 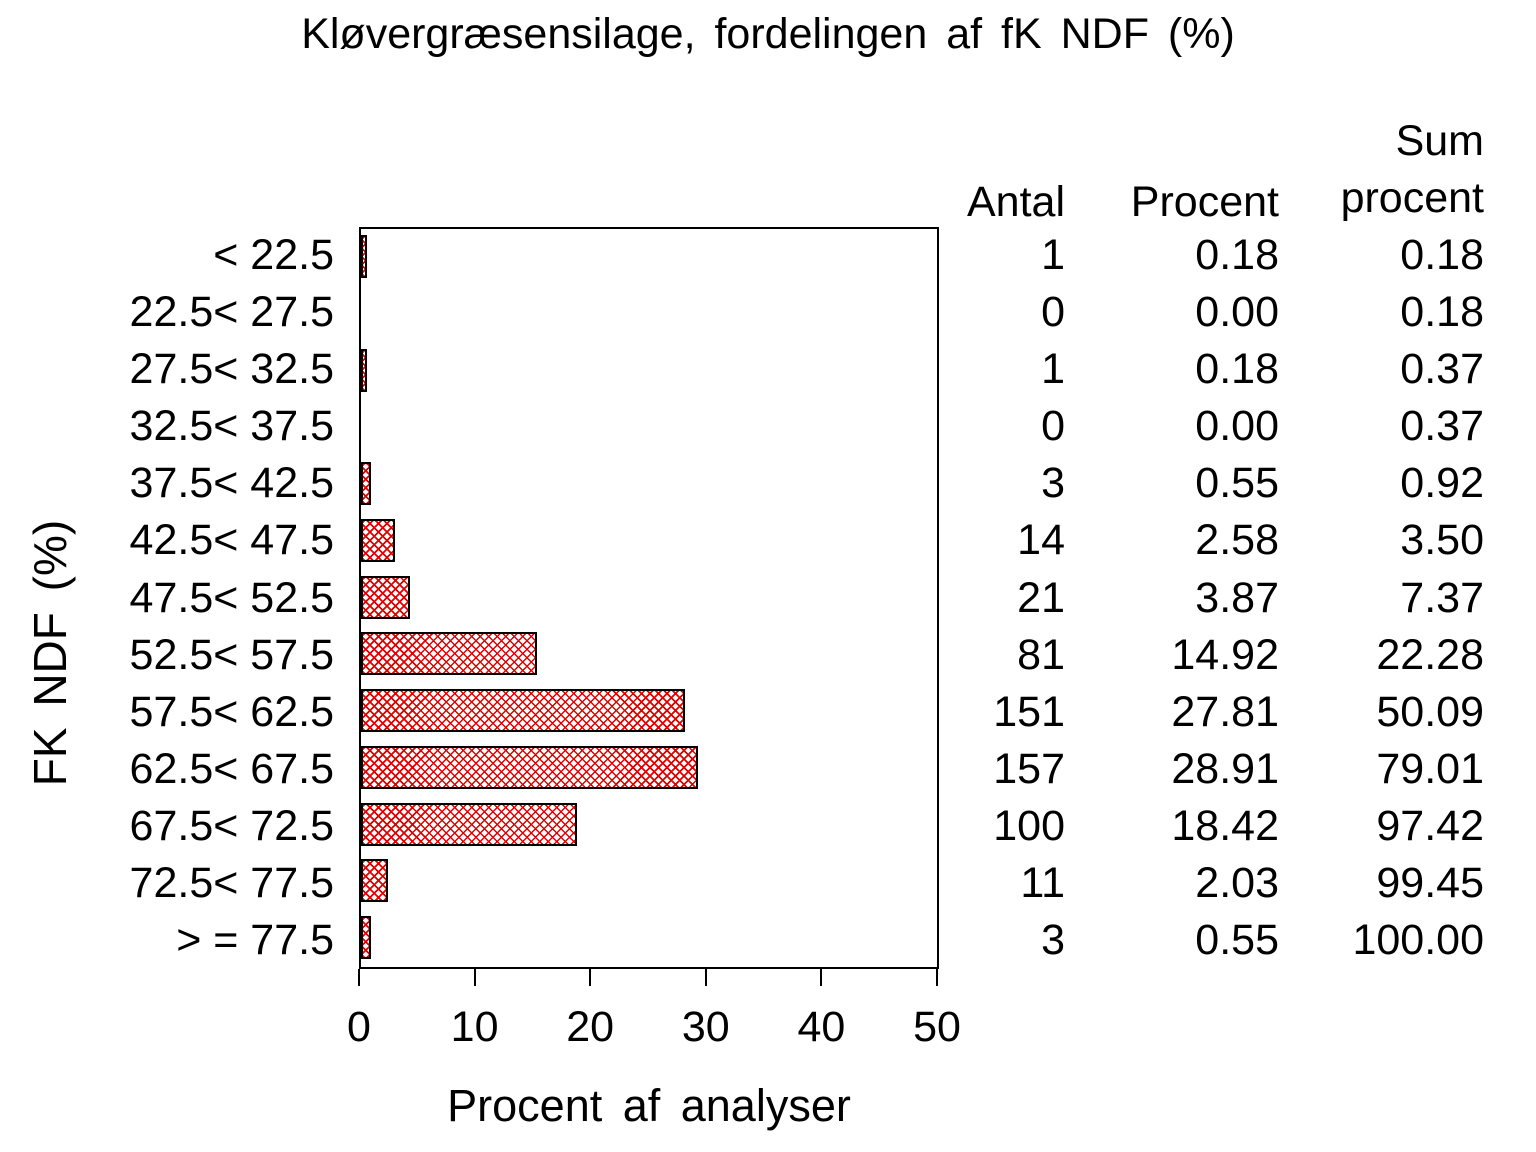 What do you see at coordinates (649, 1105) in the screenshot?
I see `x-axis-title: Procent af analyser` at bounding box center [649, 1105].